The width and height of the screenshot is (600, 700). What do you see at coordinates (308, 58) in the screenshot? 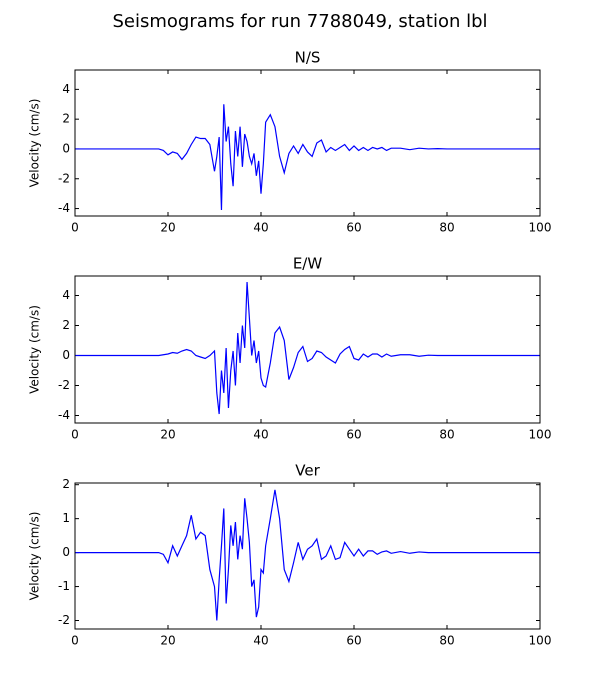
I see `subplot-title: N/S` at bounding box center [308, 58].